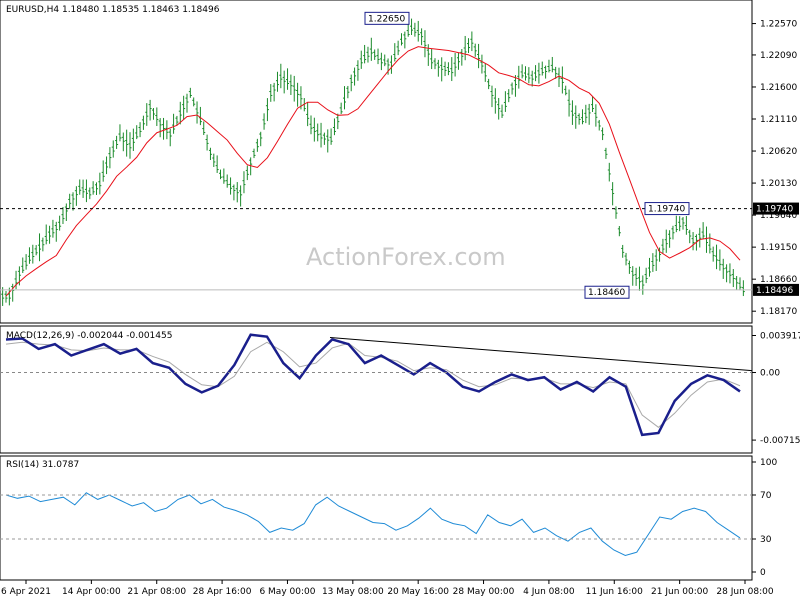  Describe the element at coordinates (778, 120) in the screenshot. I see `price-tick-label: 1.21110` at that location.